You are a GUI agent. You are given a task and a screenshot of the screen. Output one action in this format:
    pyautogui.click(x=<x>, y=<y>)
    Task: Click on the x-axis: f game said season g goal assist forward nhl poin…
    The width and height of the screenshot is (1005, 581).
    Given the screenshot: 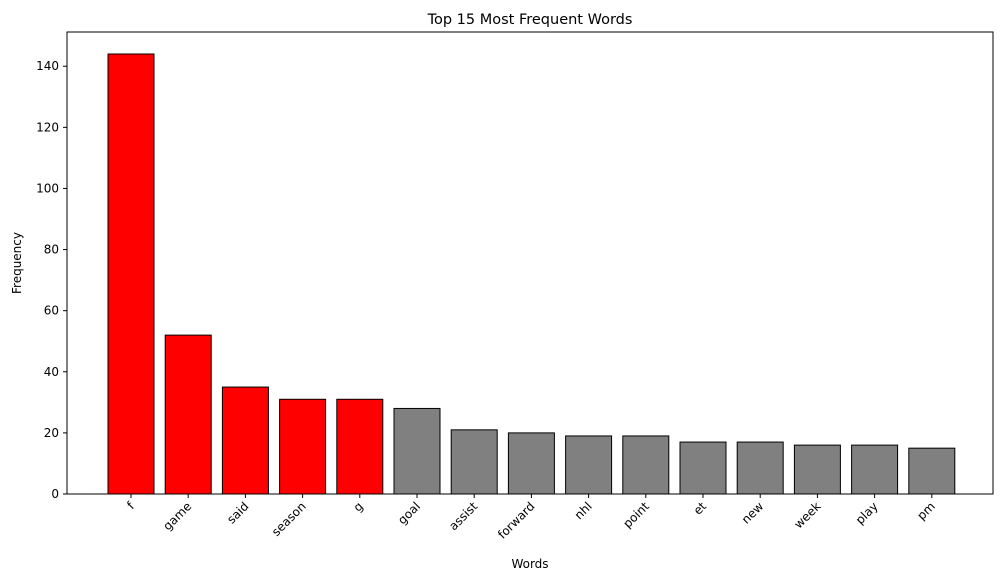 What is the action you would take?
    pyautogui.click(x=531, y=518)
    